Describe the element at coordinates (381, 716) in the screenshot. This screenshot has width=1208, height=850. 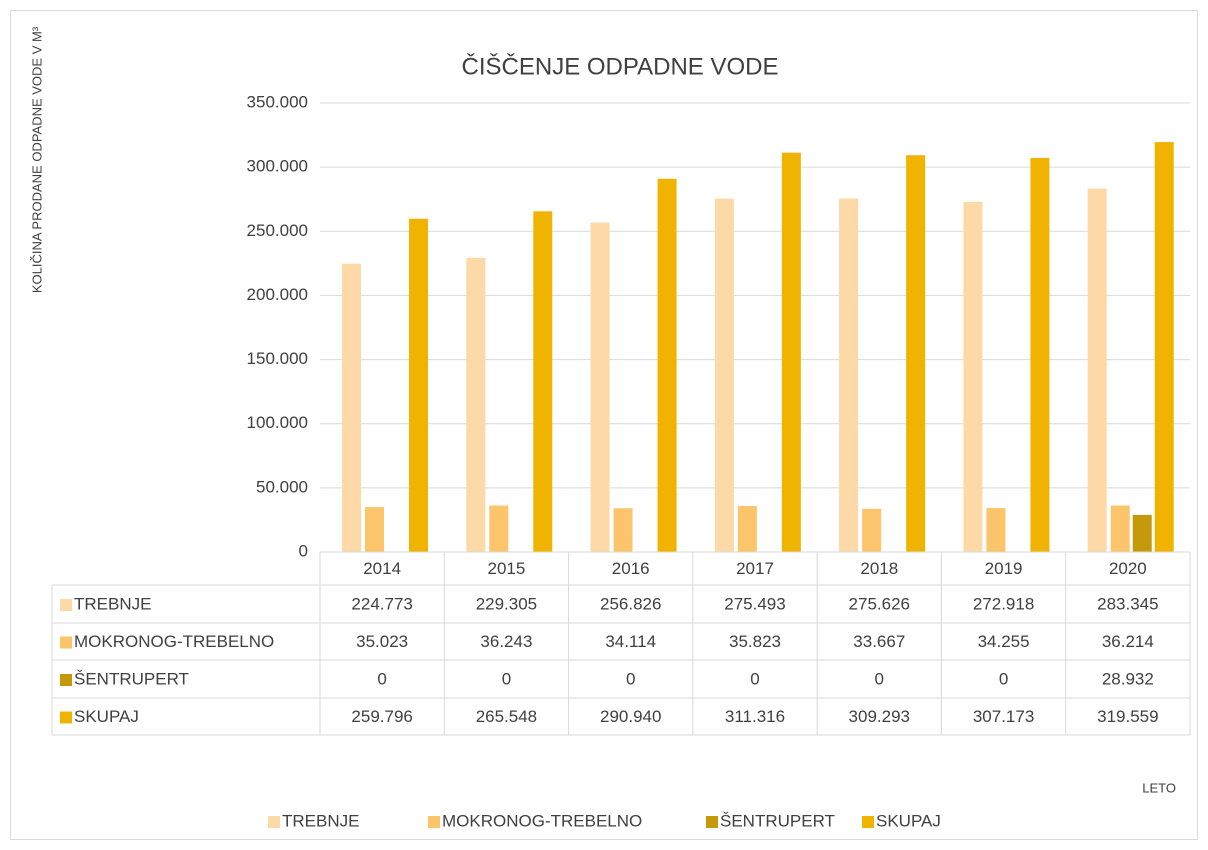
I see `table-value: 259.796` at that location.